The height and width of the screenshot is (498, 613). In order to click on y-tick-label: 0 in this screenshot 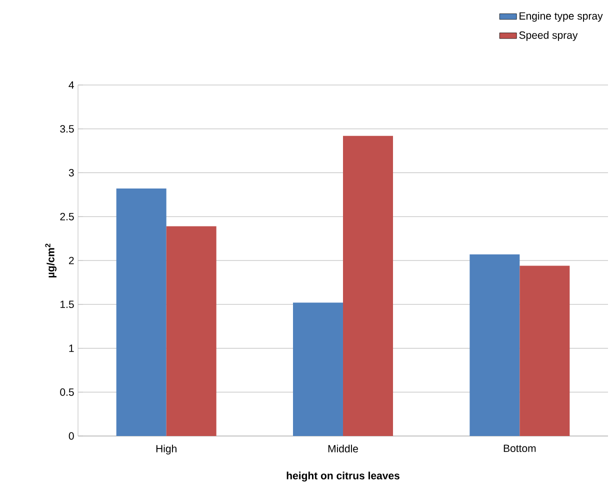, I will do `click(71, 436)`.